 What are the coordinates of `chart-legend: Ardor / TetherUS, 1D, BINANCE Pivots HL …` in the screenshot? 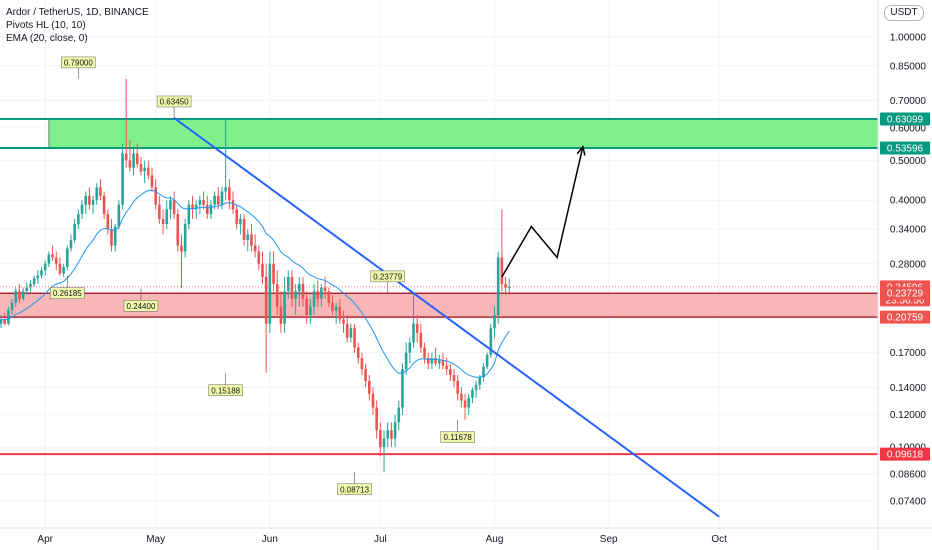 It's located at (77, 25).